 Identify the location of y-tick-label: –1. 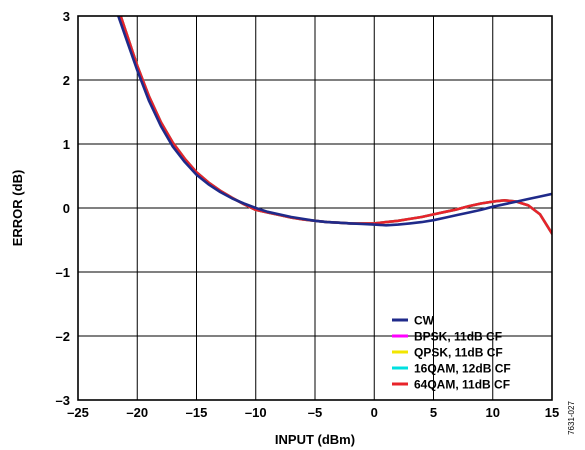
(63, 272).